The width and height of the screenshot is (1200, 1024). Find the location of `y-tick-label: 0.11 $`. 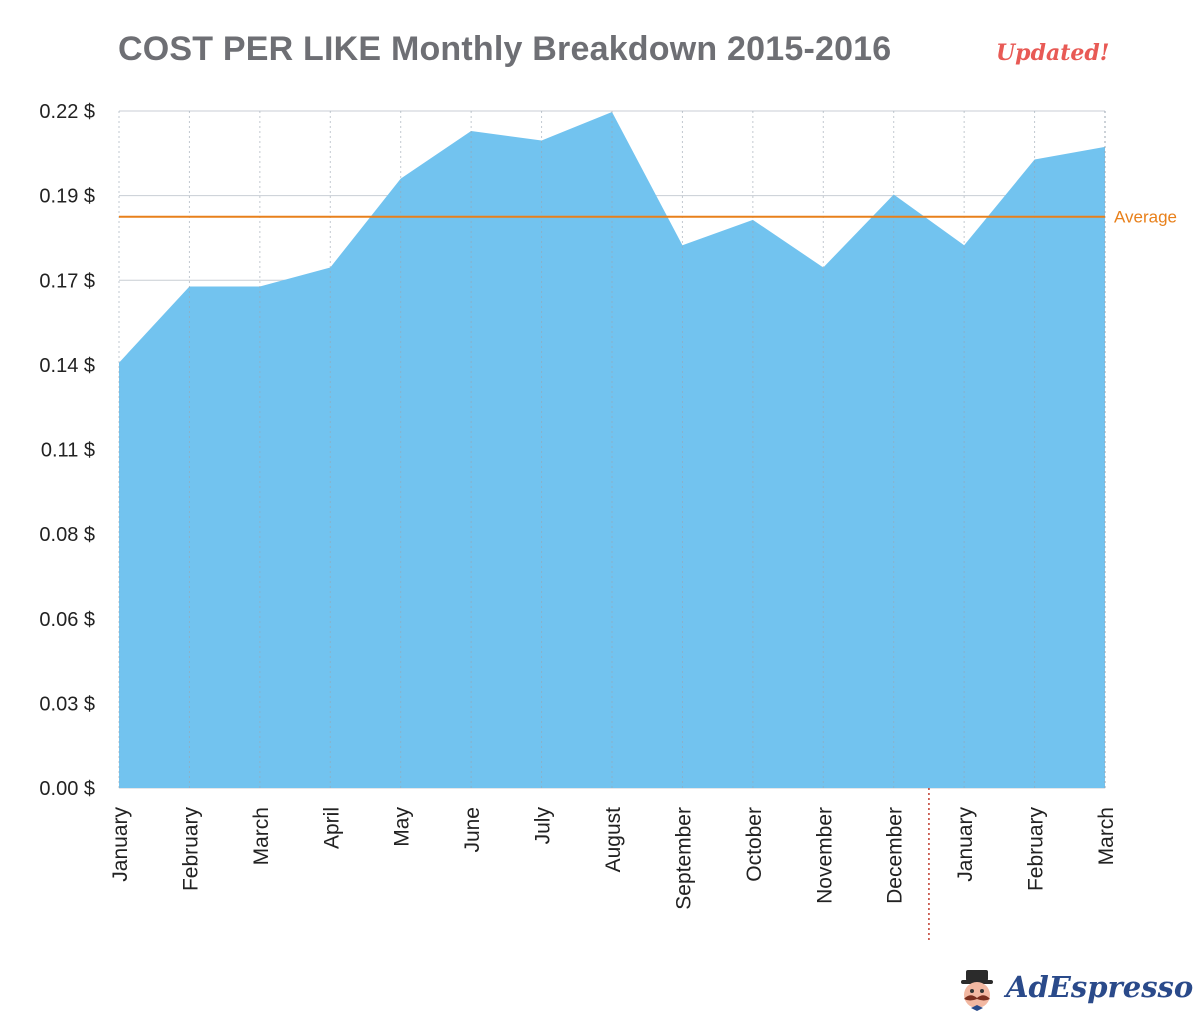

y-tick-label: 0.11 $ is located at coordinates (68, 451).